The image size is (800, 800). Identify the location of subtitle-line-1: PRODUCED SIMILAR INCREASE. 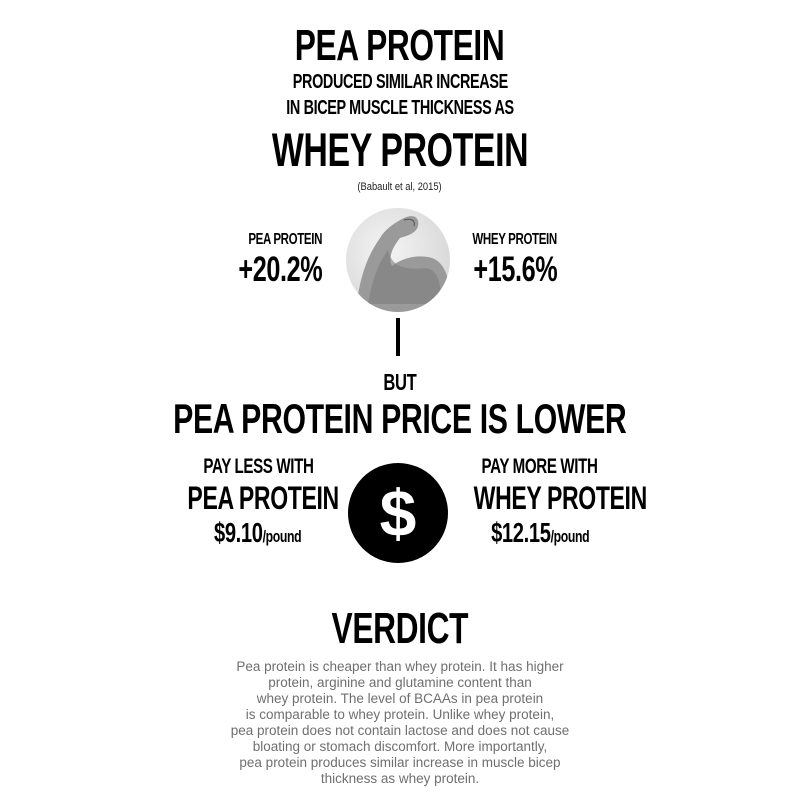
(400, 82).